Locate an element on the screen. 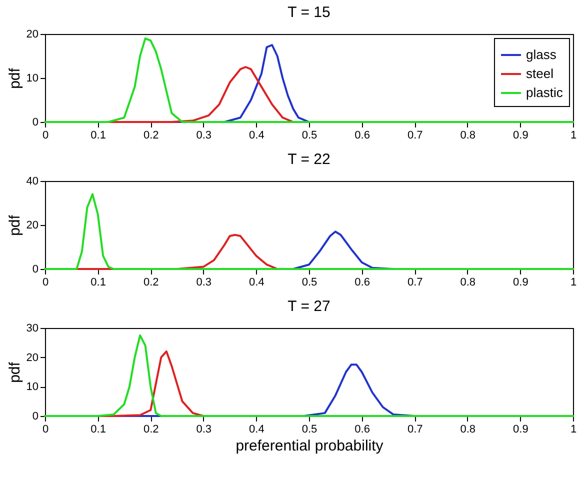  line-series is located at coordinates (309, 231).